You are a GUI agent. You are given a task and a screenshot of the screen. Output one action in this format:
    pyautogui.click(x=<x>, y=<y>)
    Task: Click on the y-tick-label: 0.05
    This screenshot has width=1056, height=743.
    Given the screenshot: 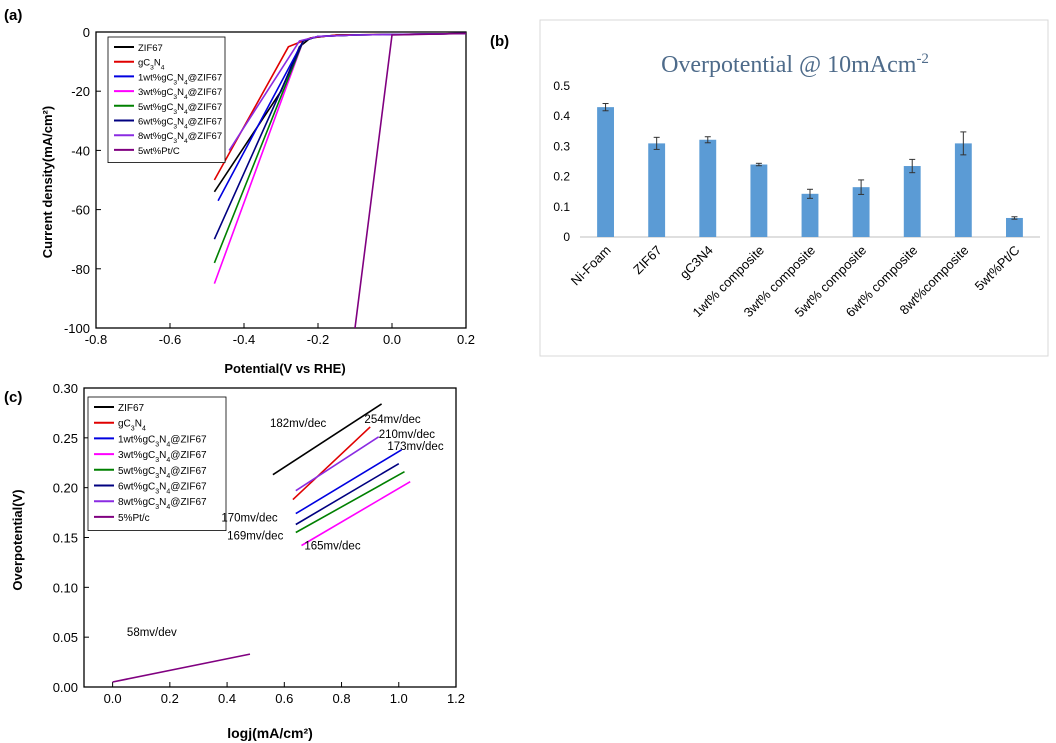 What is the action you would take?
    pyautogui.click(x=65, y=637)
    